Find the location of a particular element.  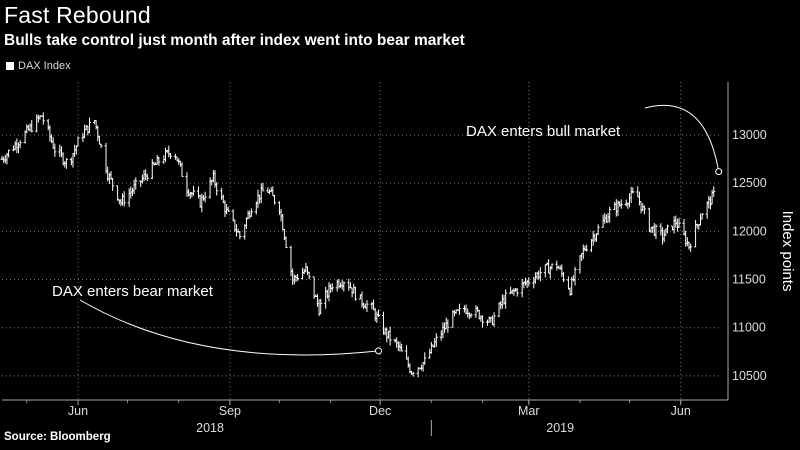

legend-swatch is located at coordinates (10, 66).